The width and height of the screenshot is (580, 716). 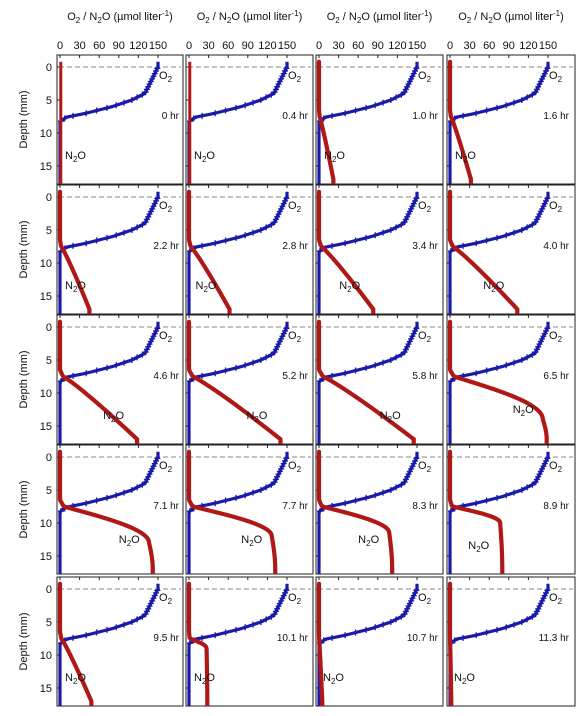 I want to click on time-label: 5.2 hr, so click(x=295, y=376).